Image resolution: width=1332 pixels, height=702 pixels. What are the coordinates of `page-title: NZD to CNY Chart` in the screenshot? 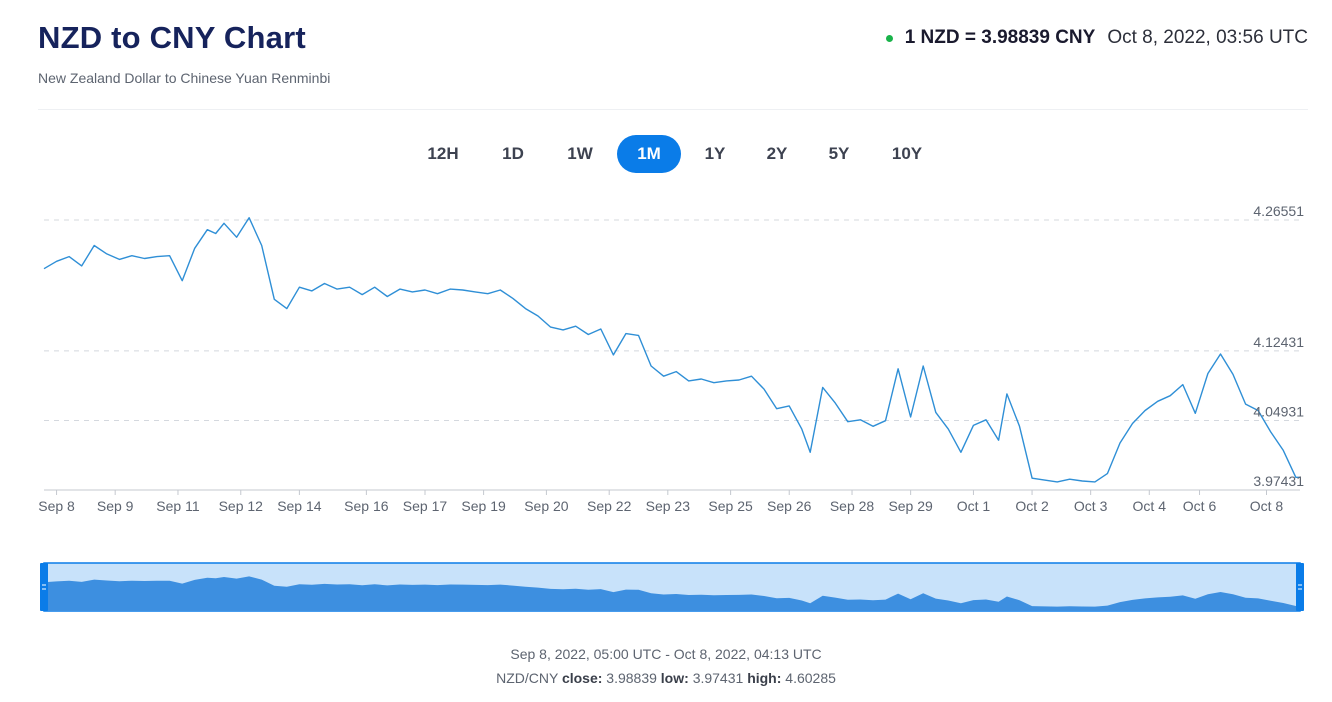 It's located at (172, 37).